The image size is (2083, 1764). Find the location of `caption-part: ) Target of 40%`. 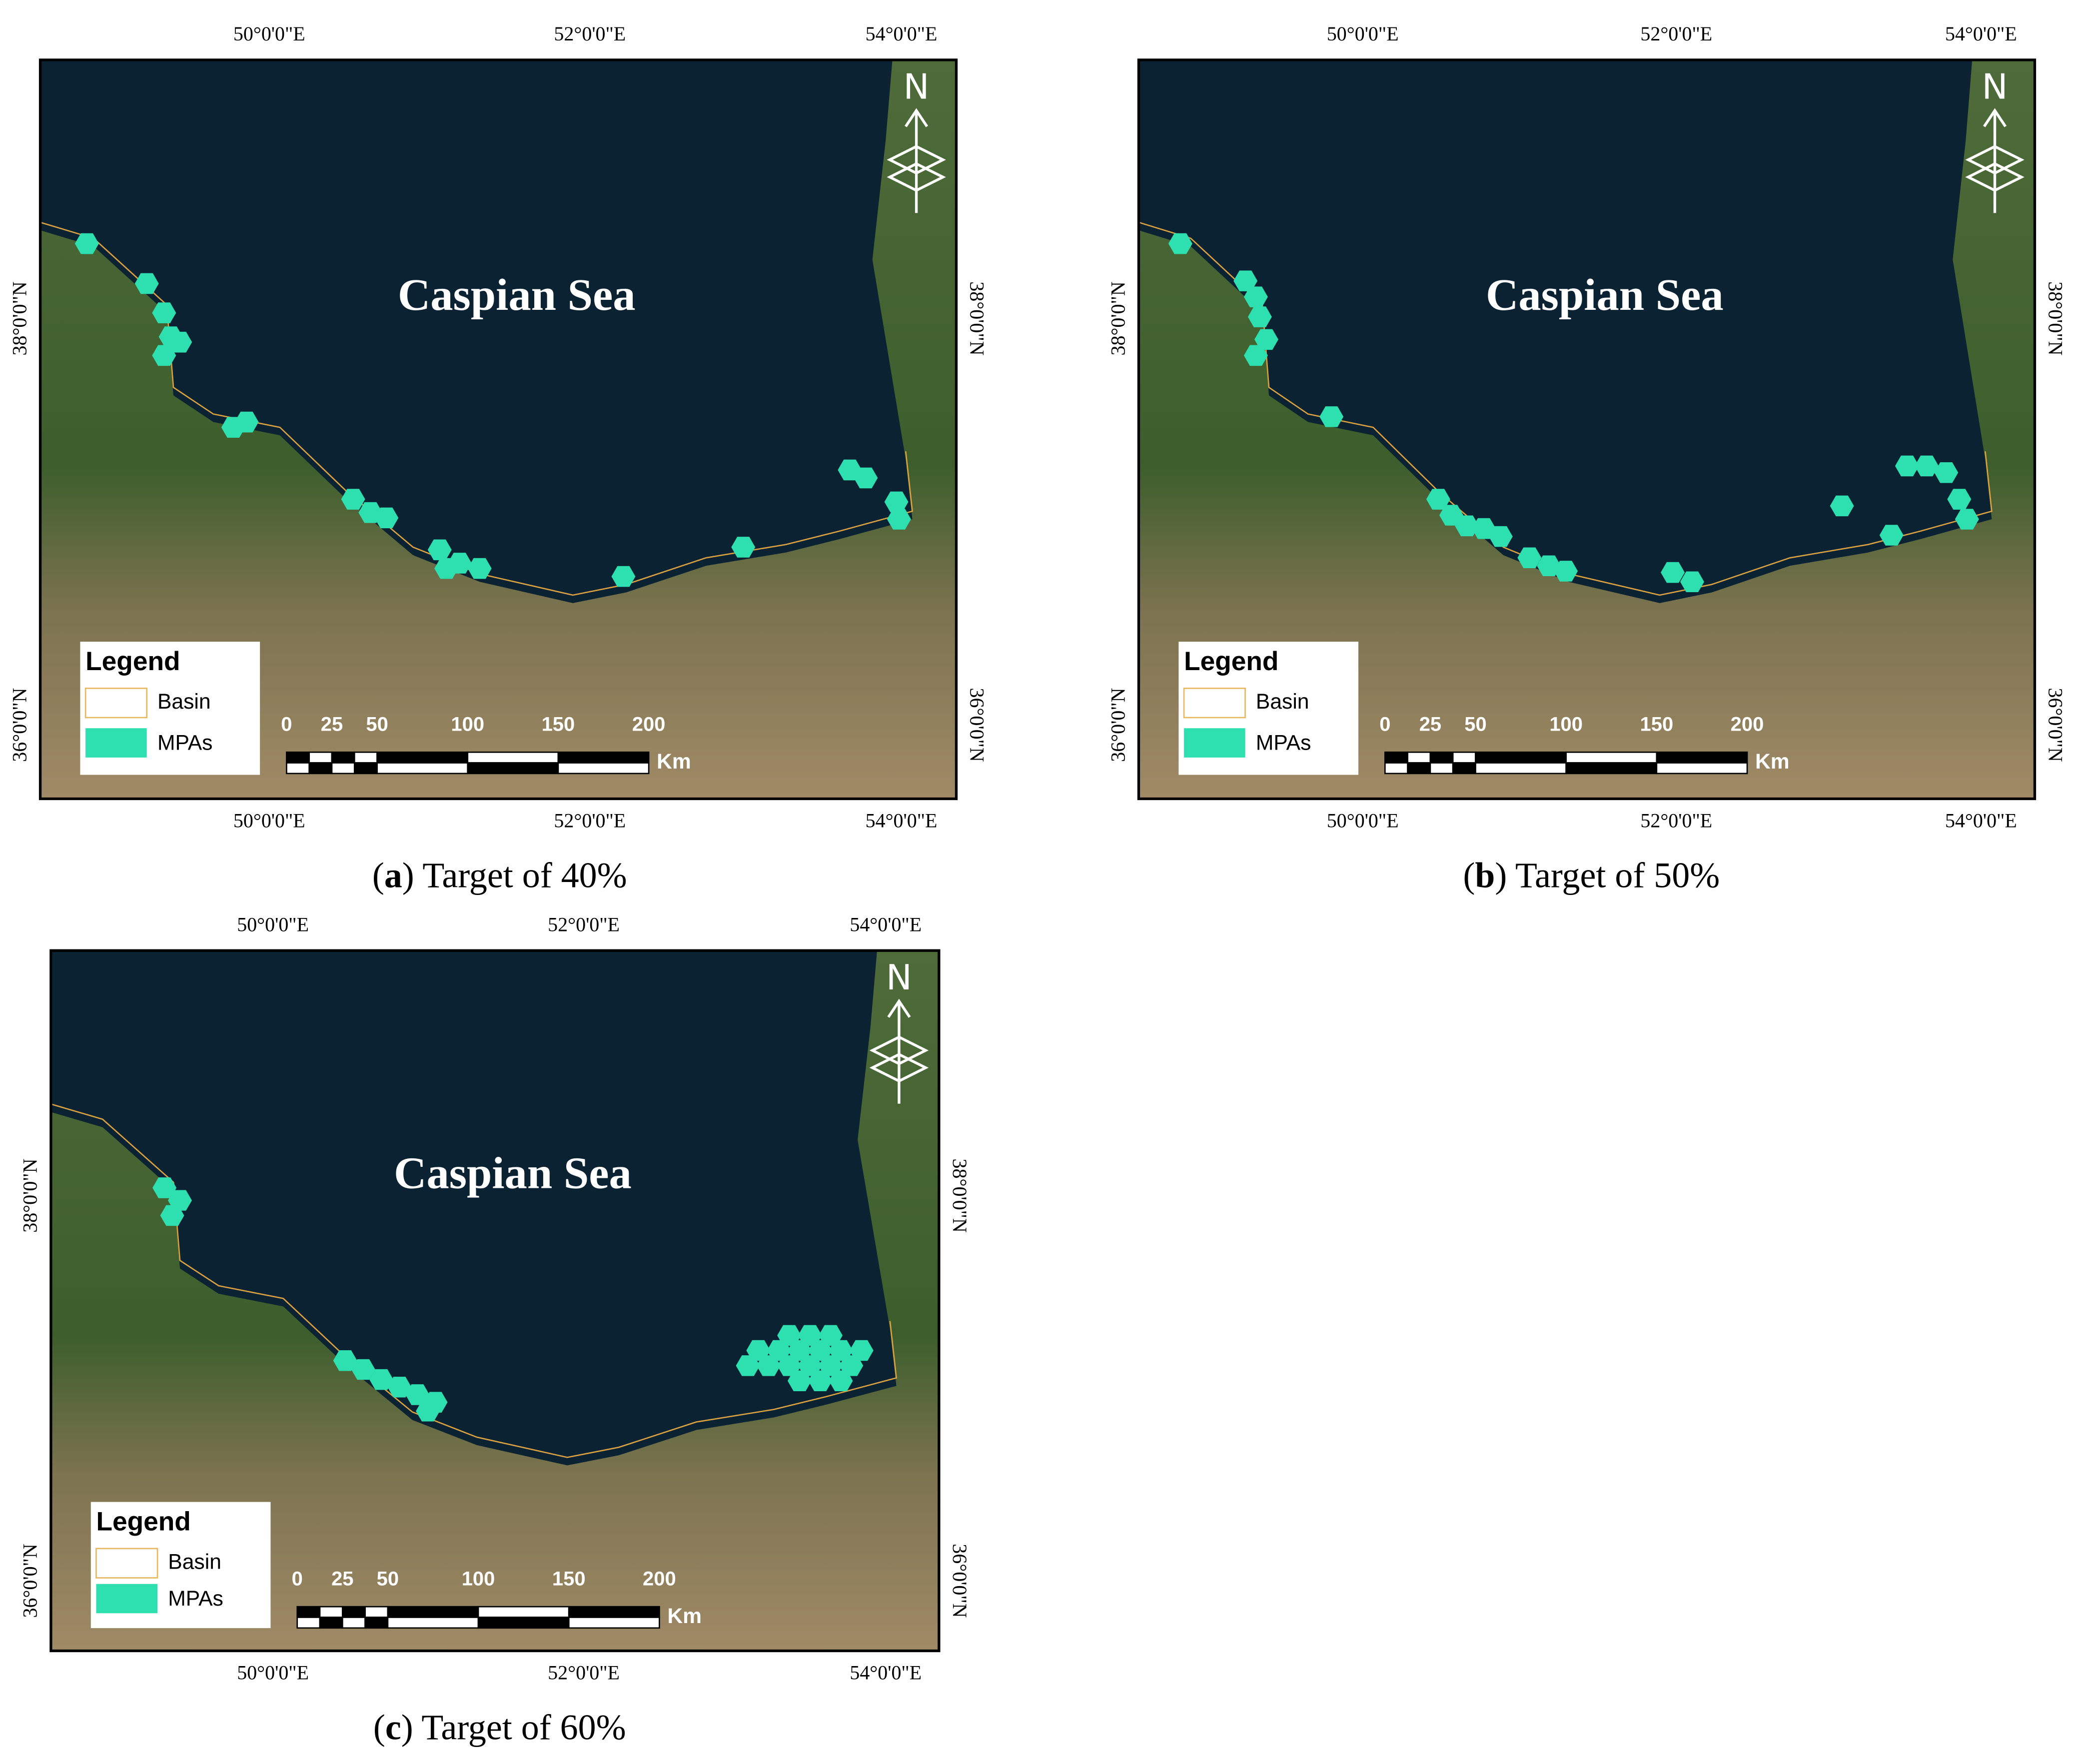

caption-part: ) Target of 40% is located at coordinates (514, 875).